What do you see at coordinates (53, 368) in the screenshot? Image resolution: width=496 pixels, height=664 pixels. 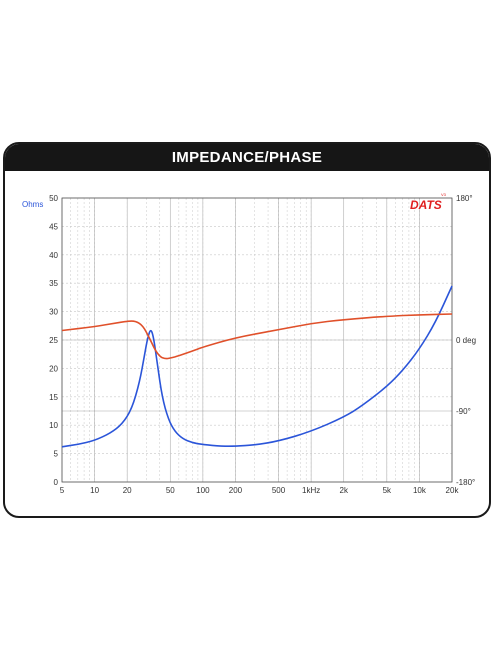 I see `y-tick-label: 20` at bounding box center [53, 368].